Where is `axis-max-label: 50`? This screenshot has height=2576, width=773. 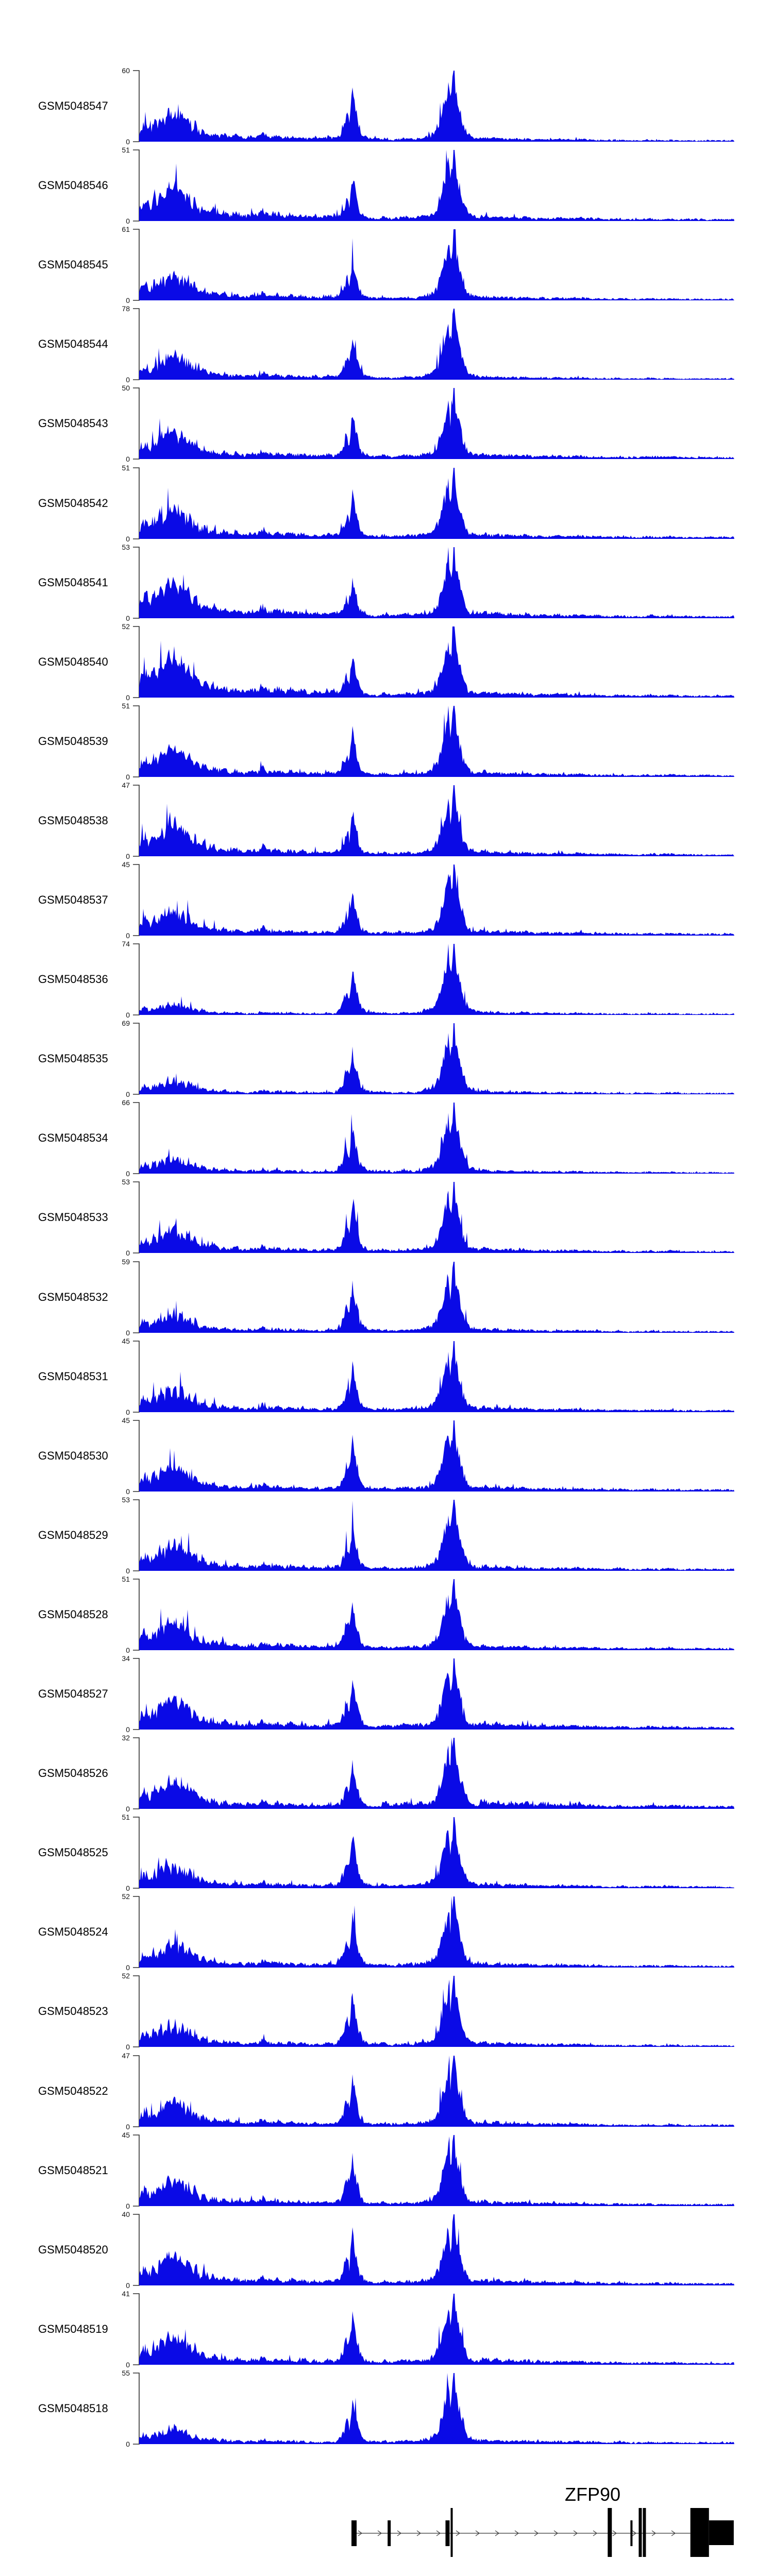 axis-max-label: 50 is located at coordinates (126, 388).